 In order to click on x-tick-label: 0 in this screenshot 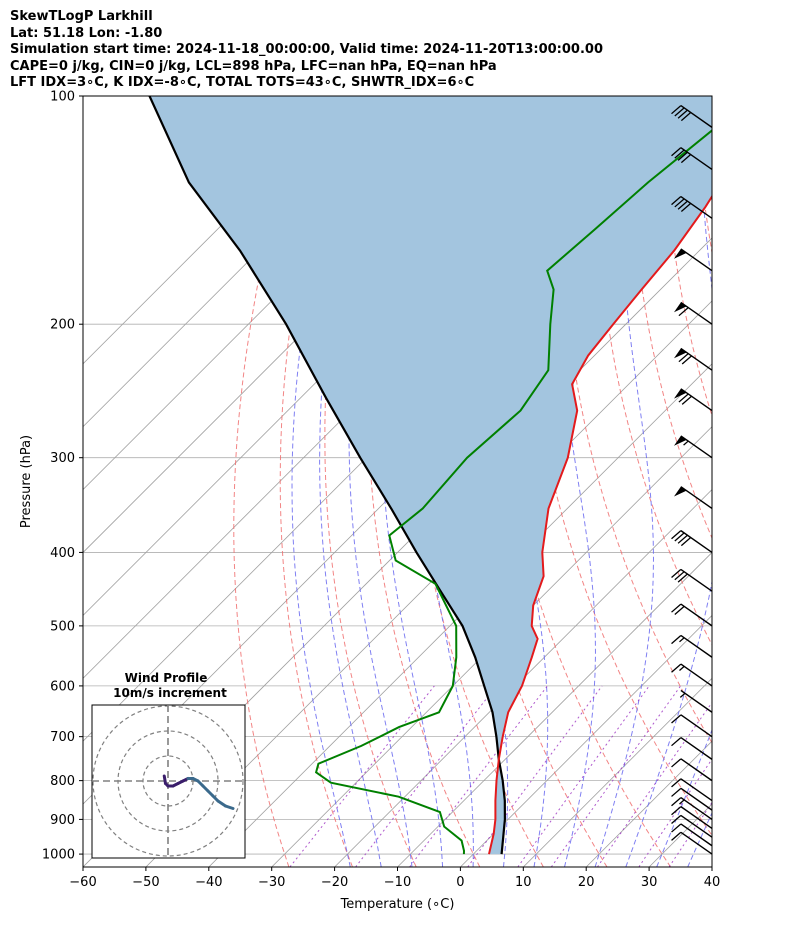, I will do `click(460, 882)`.